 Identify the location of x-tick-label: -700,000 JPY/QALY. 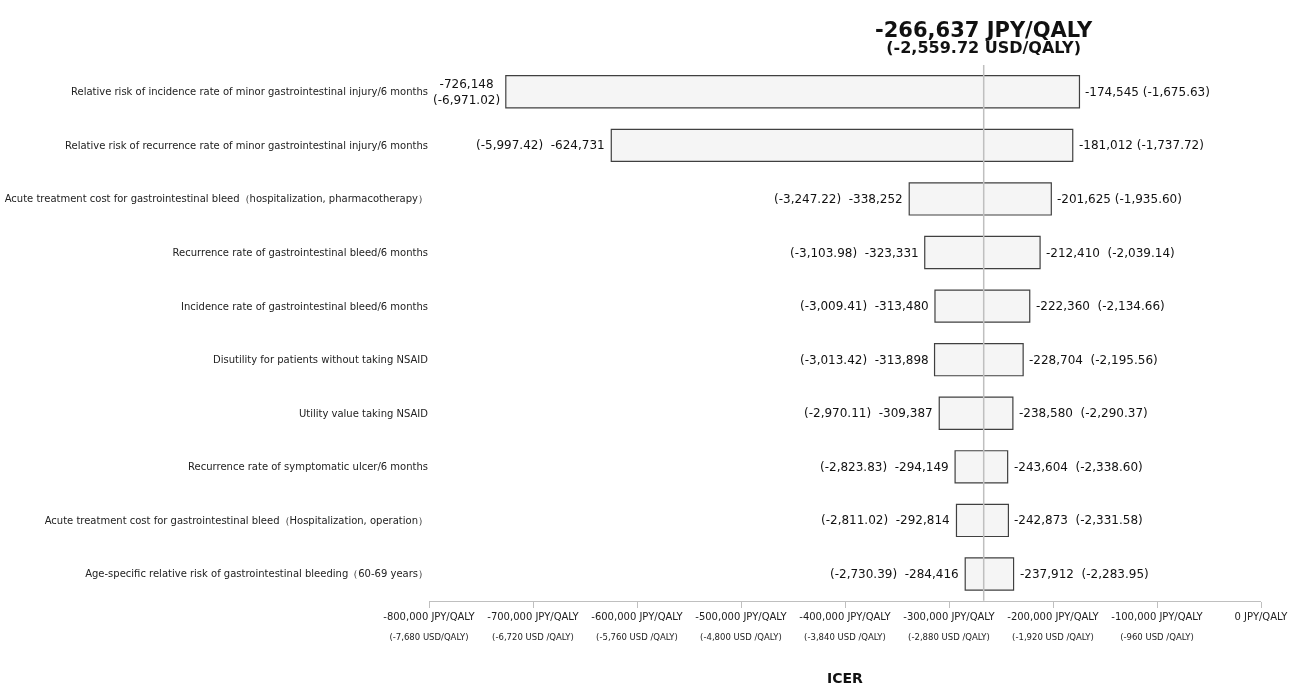
(533, 616).